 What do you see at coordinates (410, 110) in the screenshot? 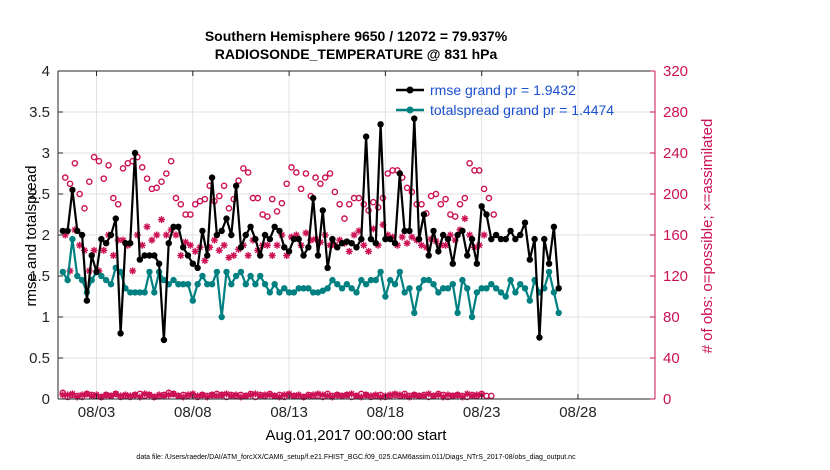
I see `legend-spread-marker` at bounding box center [410, 110].